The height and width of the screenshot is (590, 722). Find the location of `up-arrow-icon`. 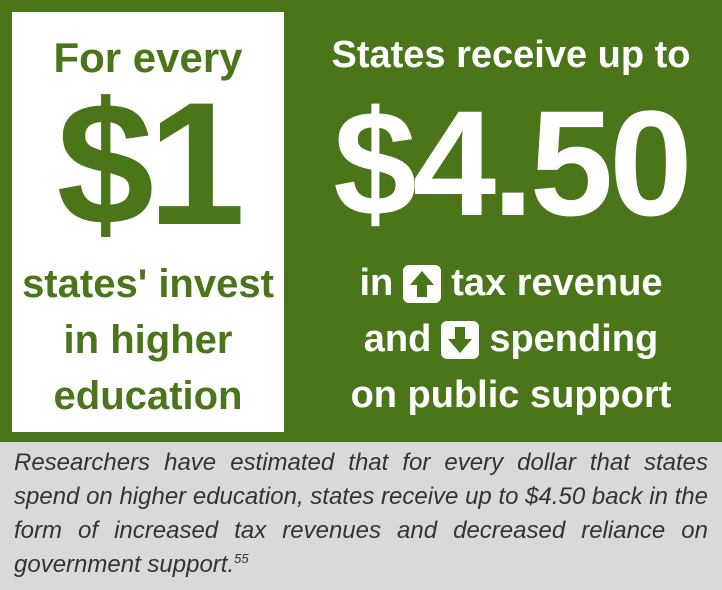

up-arrow-icon is located at coordinates (422, 283).